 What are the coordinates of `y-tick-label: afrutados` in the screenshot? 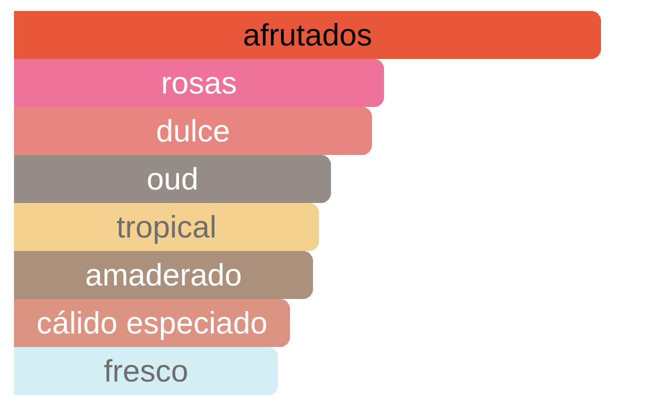 It's located at (307, 35).